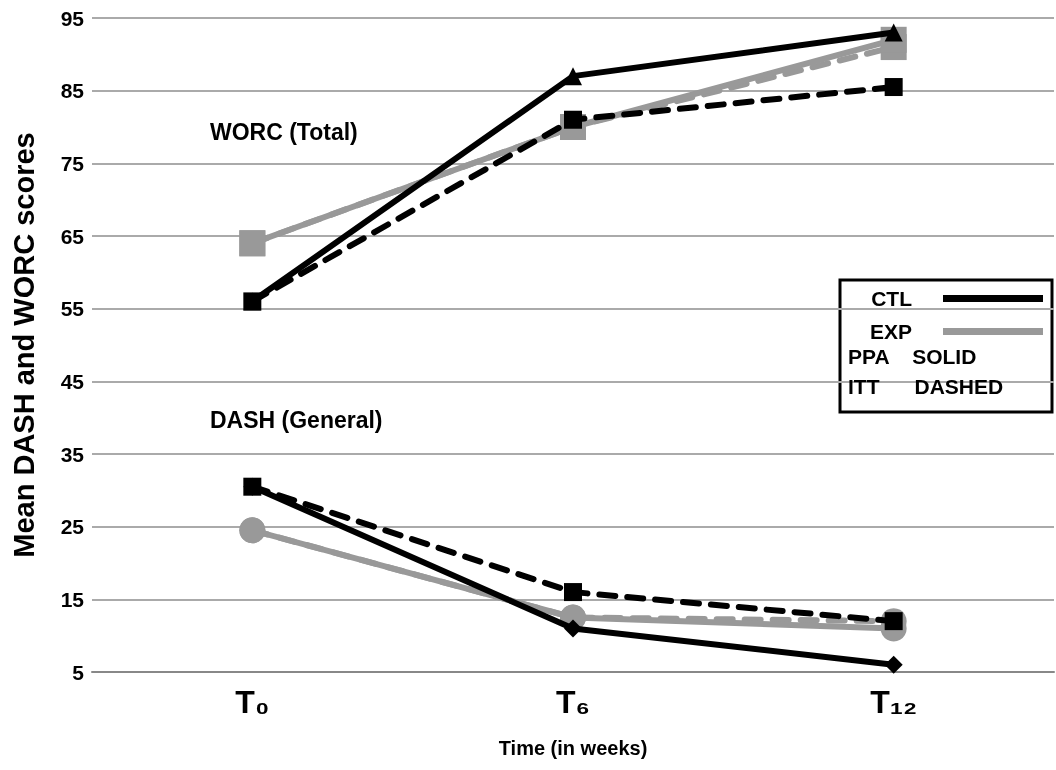 The image size is (1056, 770). I want to click on y-tick-label: 35, so click(72, 454).